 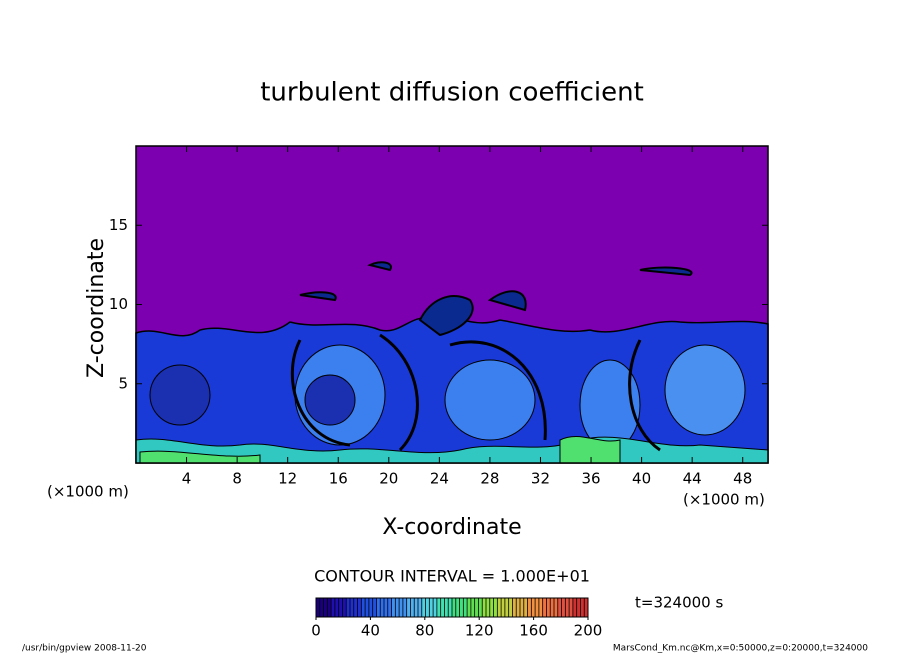 What do you see at coordinates (479, 631) in the screenshot?
I see `colorbar-tick-label: 120` at bounding box center [479, 631].